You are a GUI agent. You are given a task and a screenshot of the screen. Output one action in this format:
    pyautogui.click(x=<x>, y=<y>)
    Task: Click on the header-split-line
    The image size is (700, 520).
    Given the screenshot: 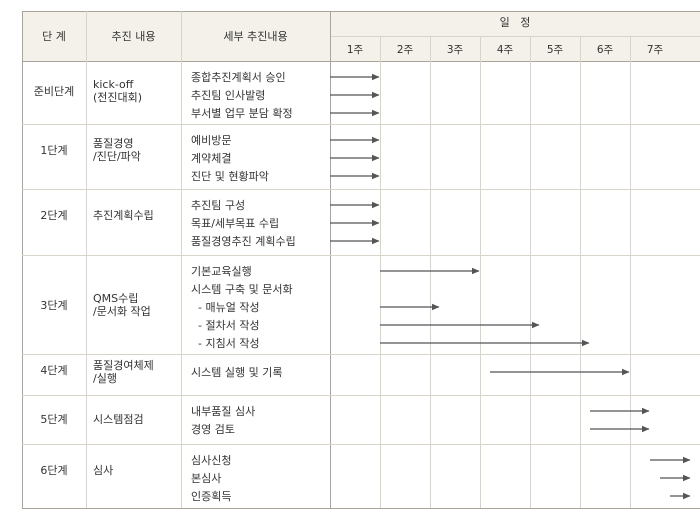 What is the action you would take?
    pyautogui.click(x=515, y=36)
    